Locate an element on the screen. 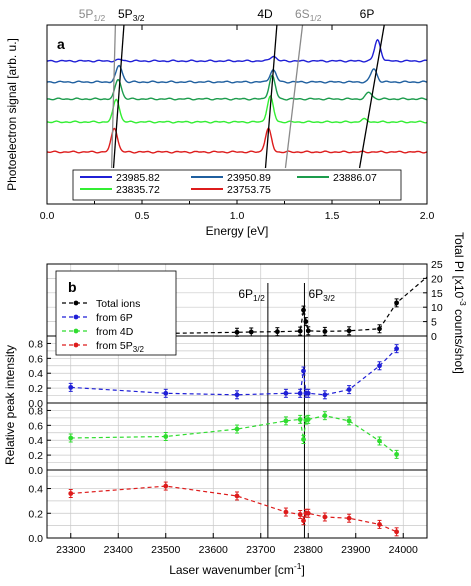  panel-b-ytick-label-1-3: 0.6 is located at coordinates (35, 359).